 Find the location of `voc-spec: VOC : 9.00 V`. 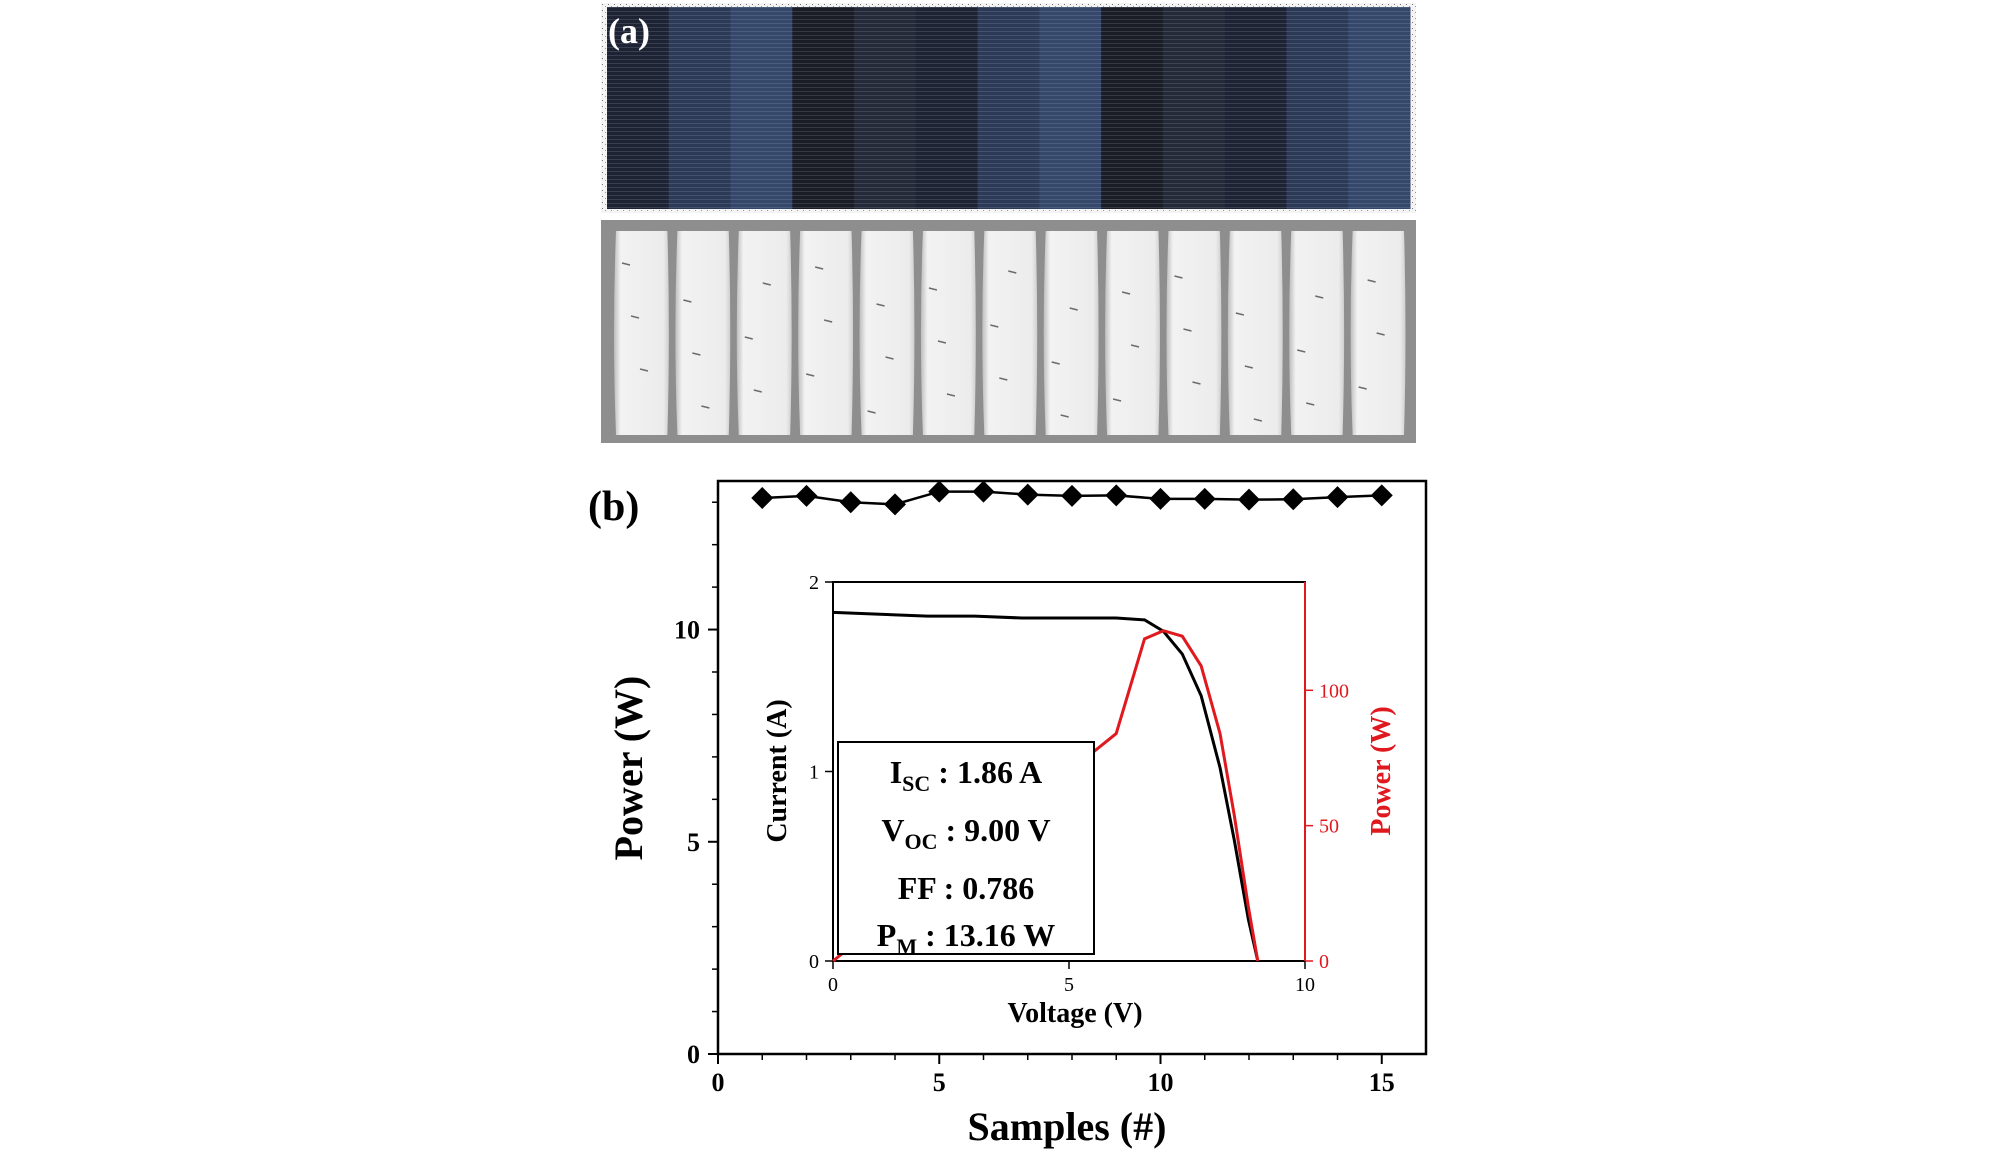

voc-spec: VOC : 9.00 V is located at coordinates (966, 833).